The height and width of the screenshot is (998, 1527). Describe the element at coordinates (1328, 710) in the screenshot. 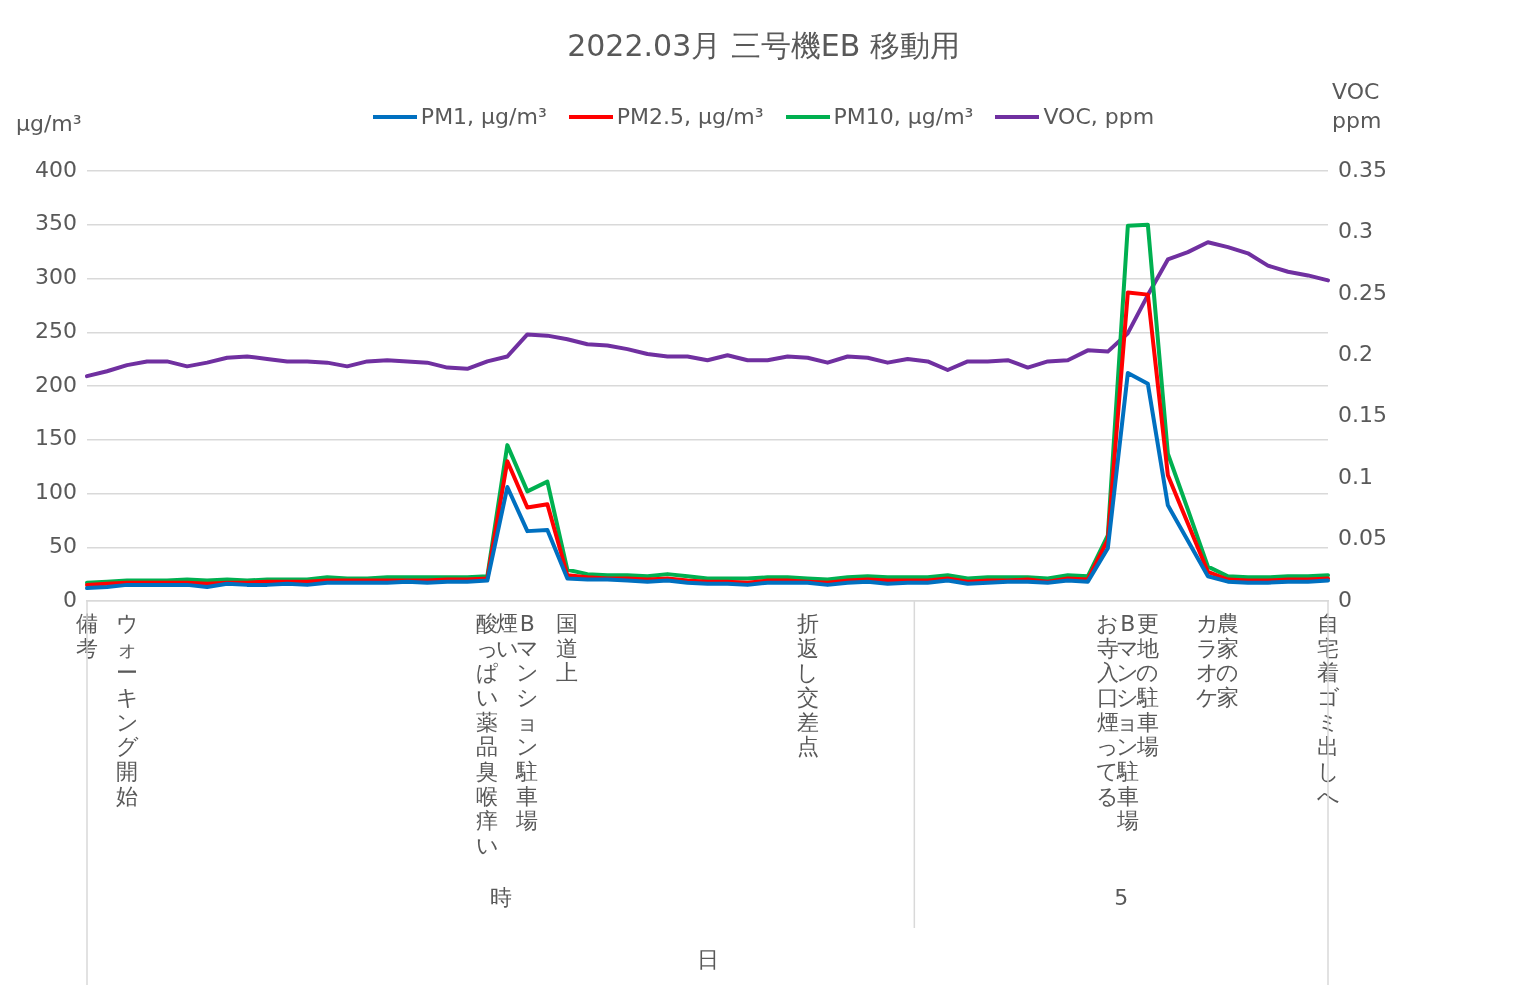

I see `x-tick-label: 自宅着ゴミ出しへ` at that location.